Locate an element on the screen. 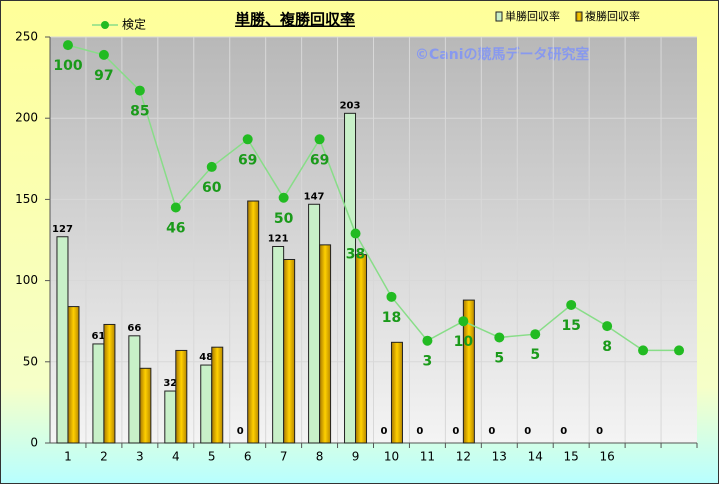 The width and height of the screenshot is (719, 484). point-label: 60 is located at coordinates (212, 188).